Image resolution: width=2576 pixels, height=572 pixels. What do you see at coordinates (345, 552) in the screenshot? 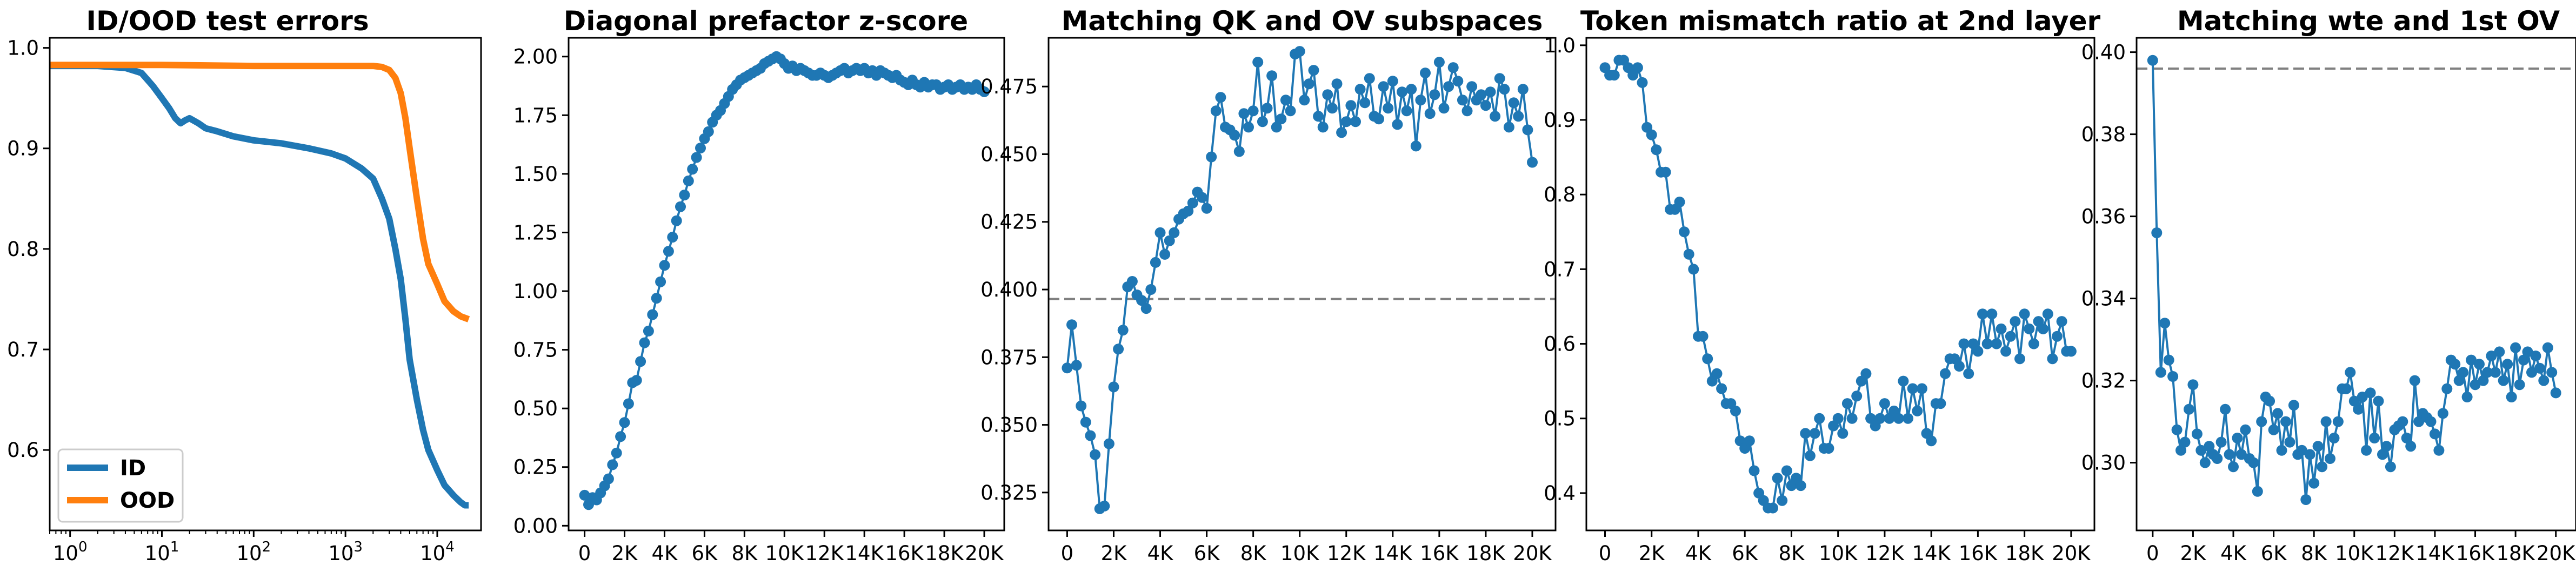
I see `chart-0-x-tick-label: 10³` at bounding box center [345, 552].